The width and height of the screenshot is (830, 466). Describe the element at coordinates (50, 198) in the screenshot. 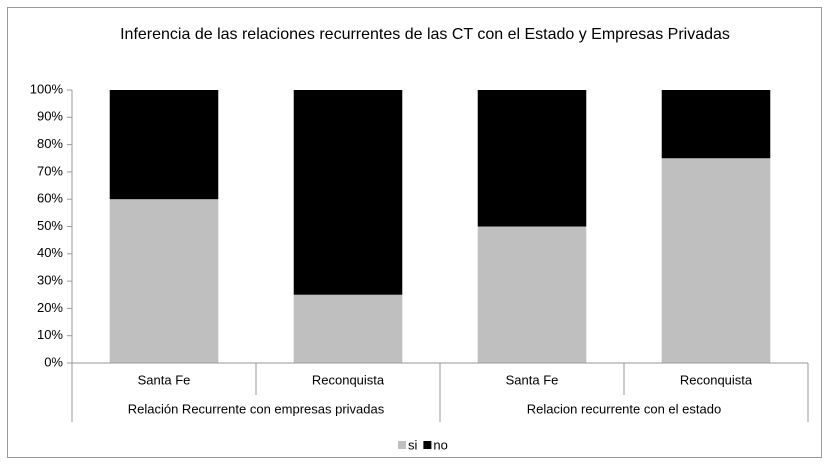

I see `y-tick-label: 60%` at that location.